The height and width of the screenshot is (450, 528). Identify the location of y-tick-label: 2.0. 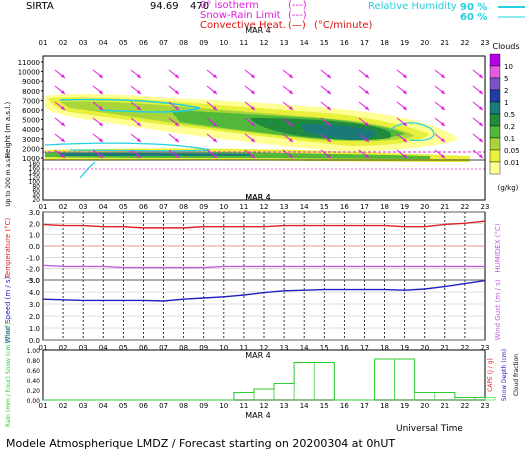
(34, 224).